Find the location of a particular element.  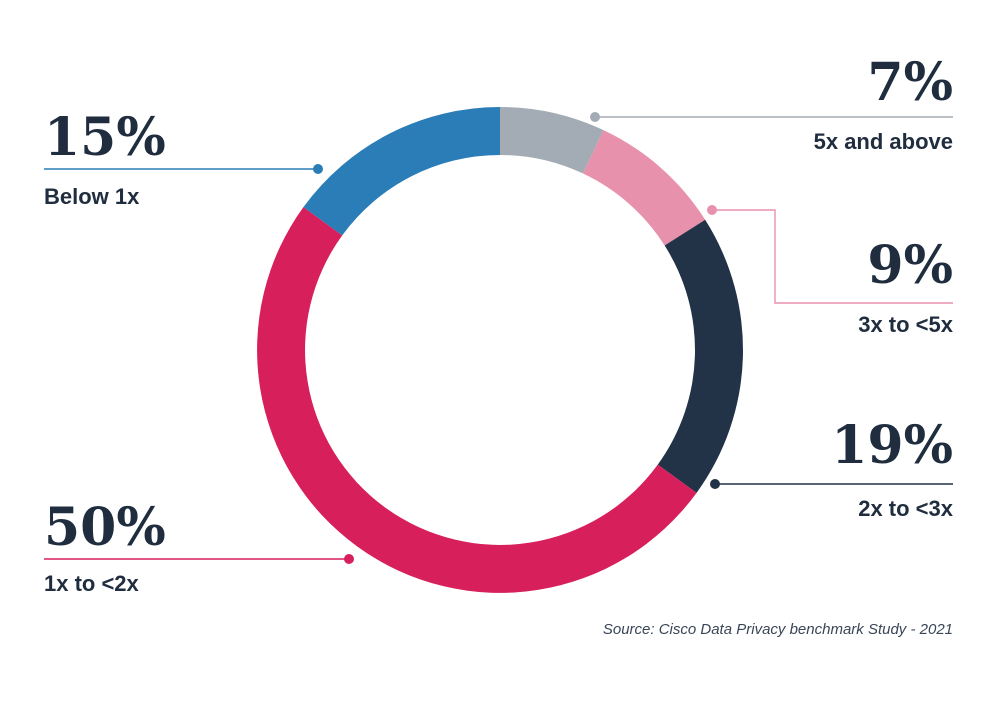

category-label-below-1x: Below 1x is located at coordinates (92, 196).